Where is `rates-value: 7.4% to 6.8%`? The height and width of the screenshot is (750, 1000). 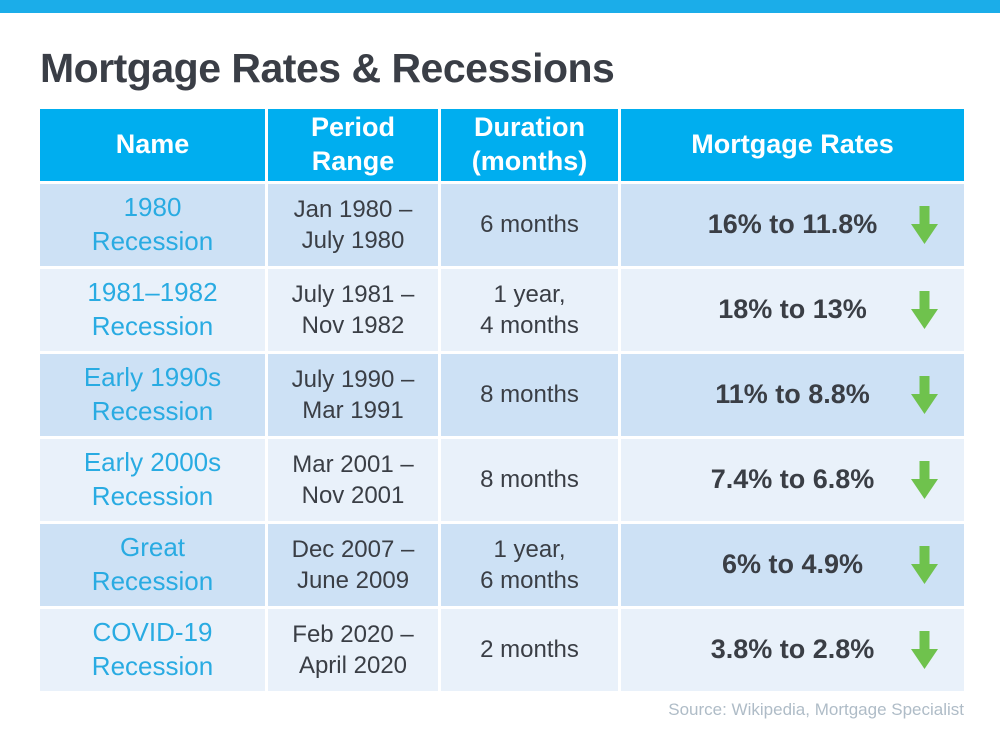 rates-value: 7.4% to 6.8% is located at coordinates (792, 479).